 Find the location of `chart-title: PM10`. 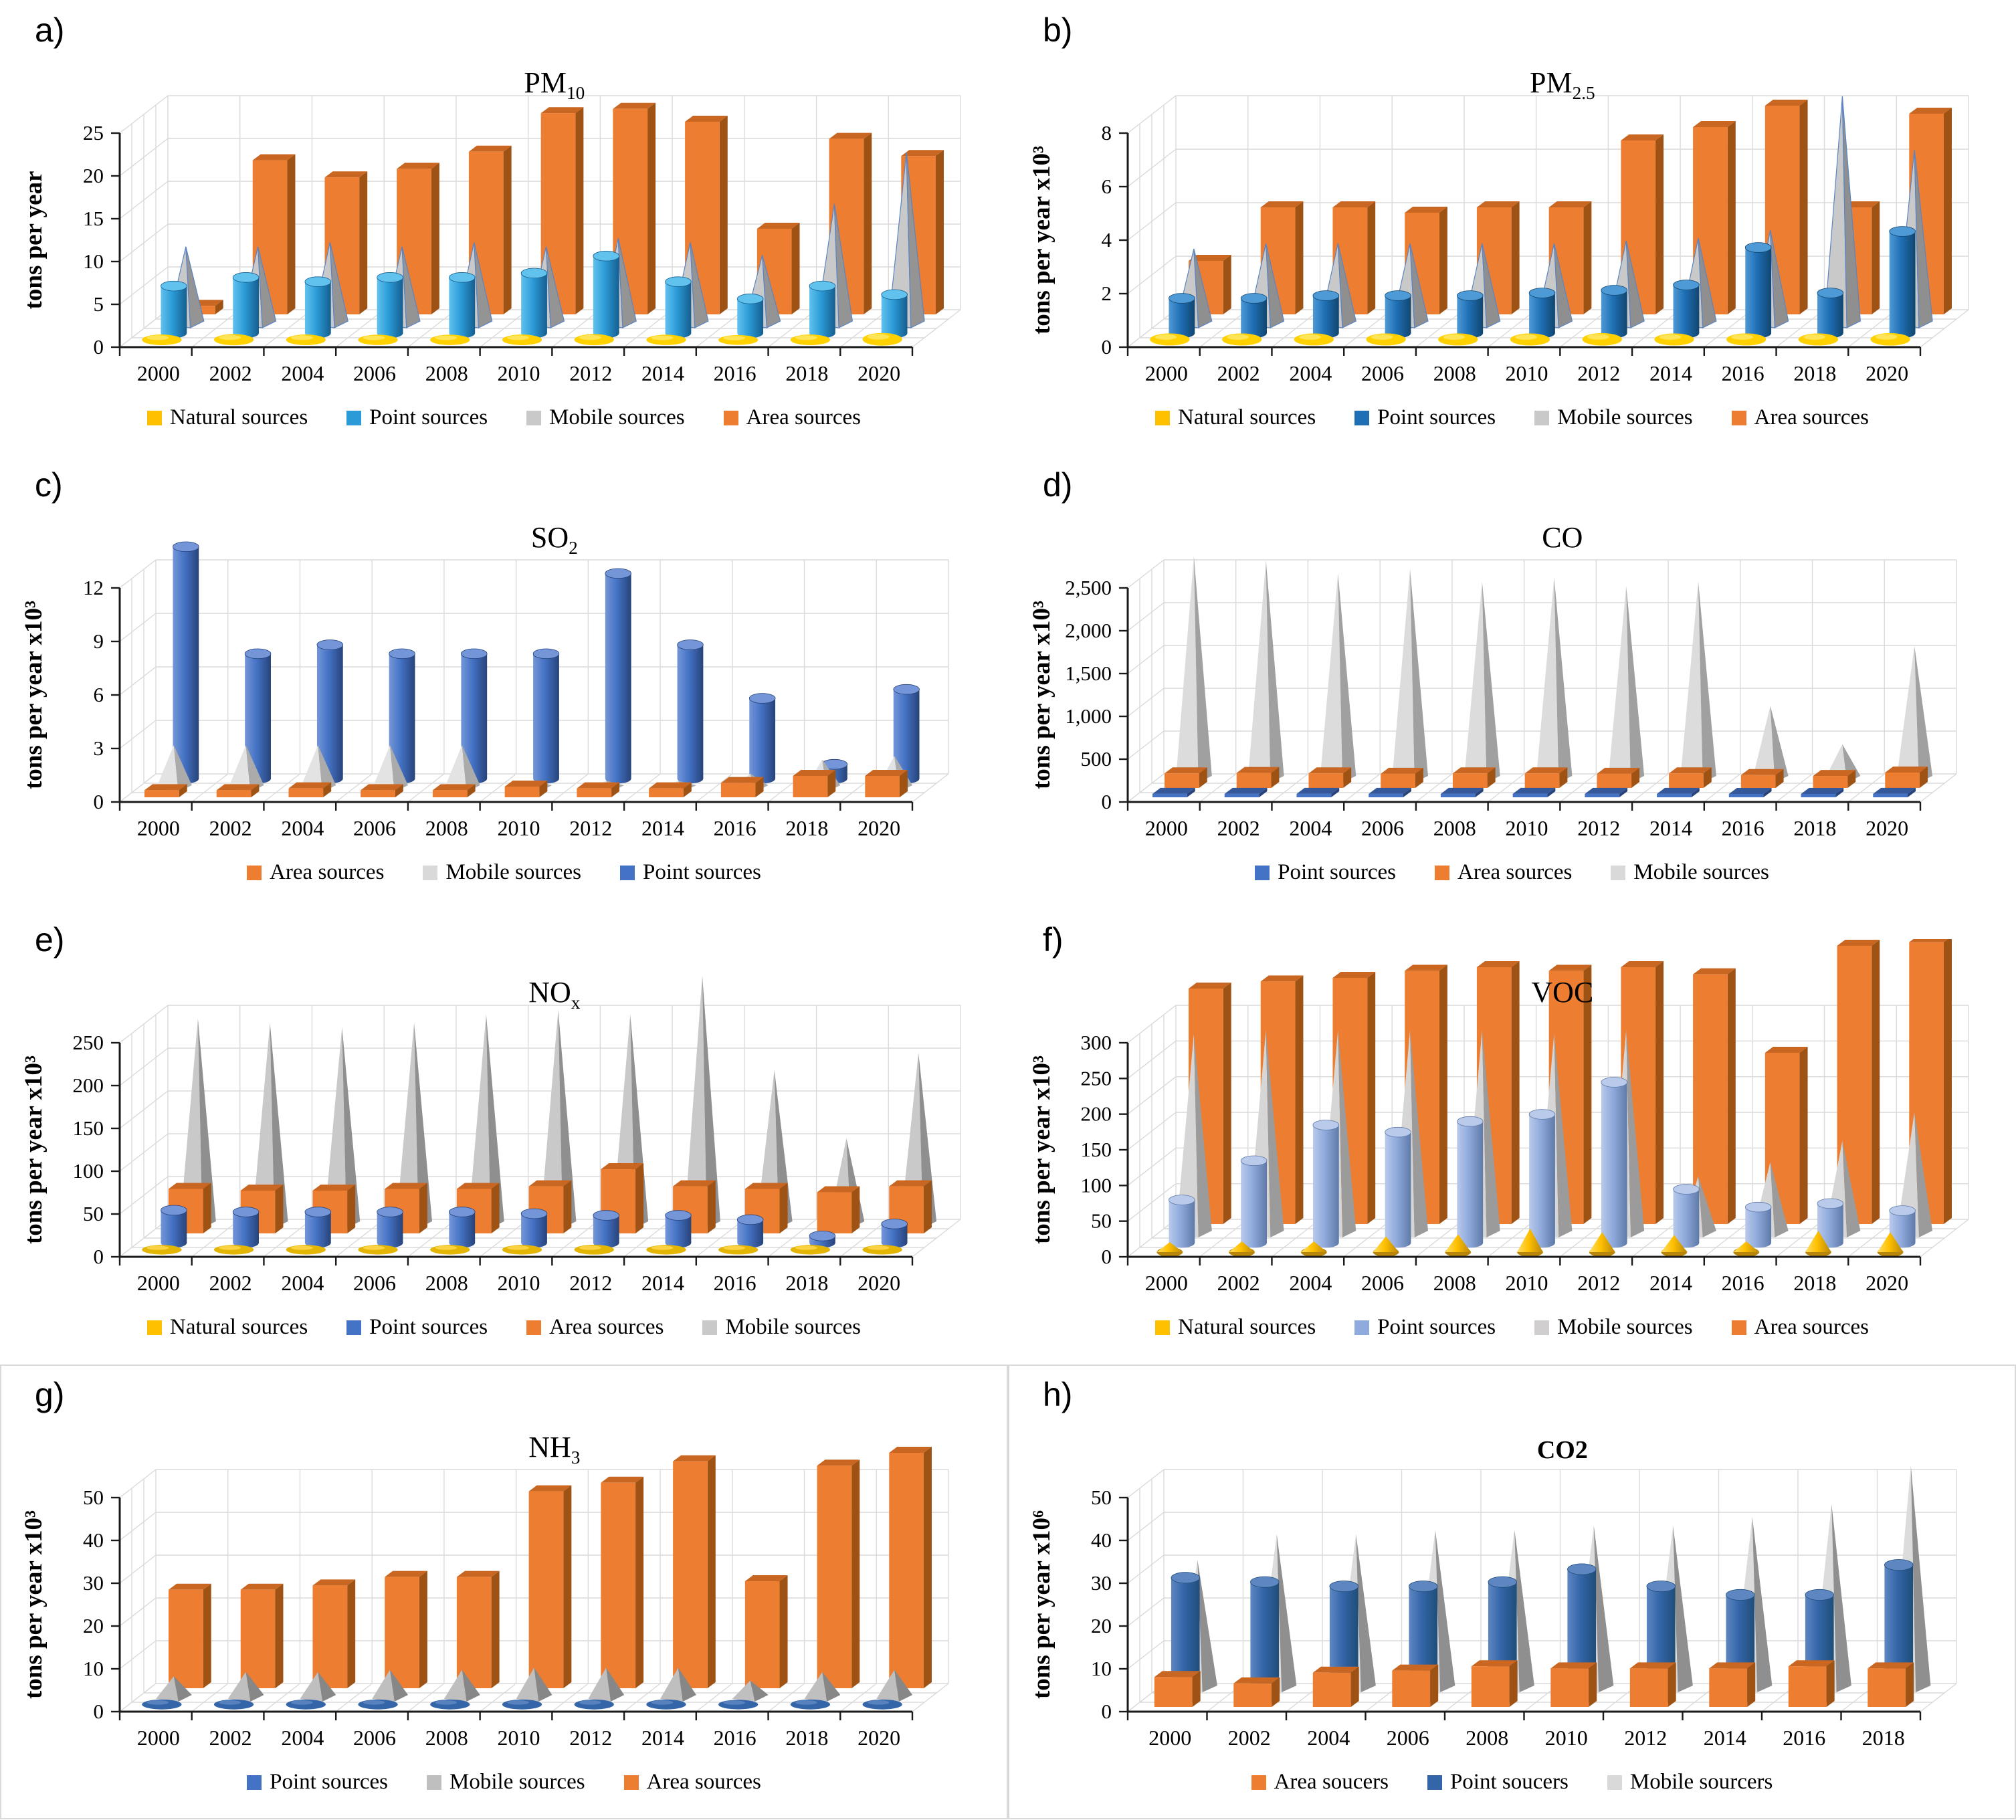

chart-title: PM10 is located at coordinates (554, 85).